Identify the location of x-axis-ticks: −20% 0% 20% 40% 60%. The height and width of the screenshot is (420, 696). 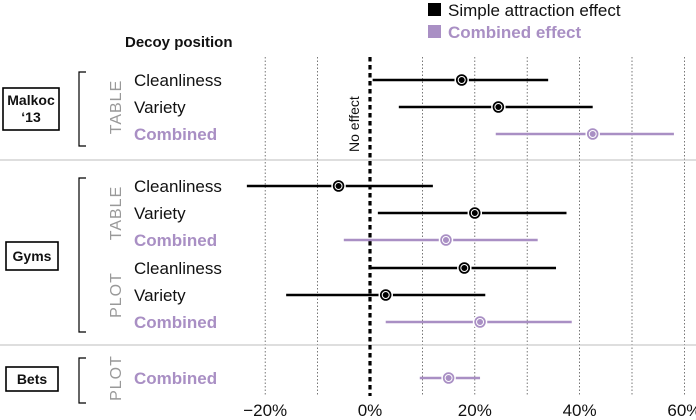
(469, 410).